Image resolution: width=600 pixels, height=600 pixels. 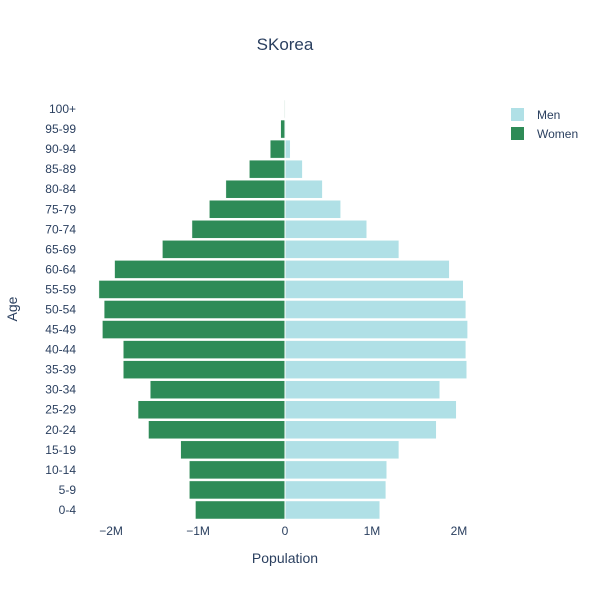 I want to click on y-tick-label: 55-59, so click(x=60, y=289).